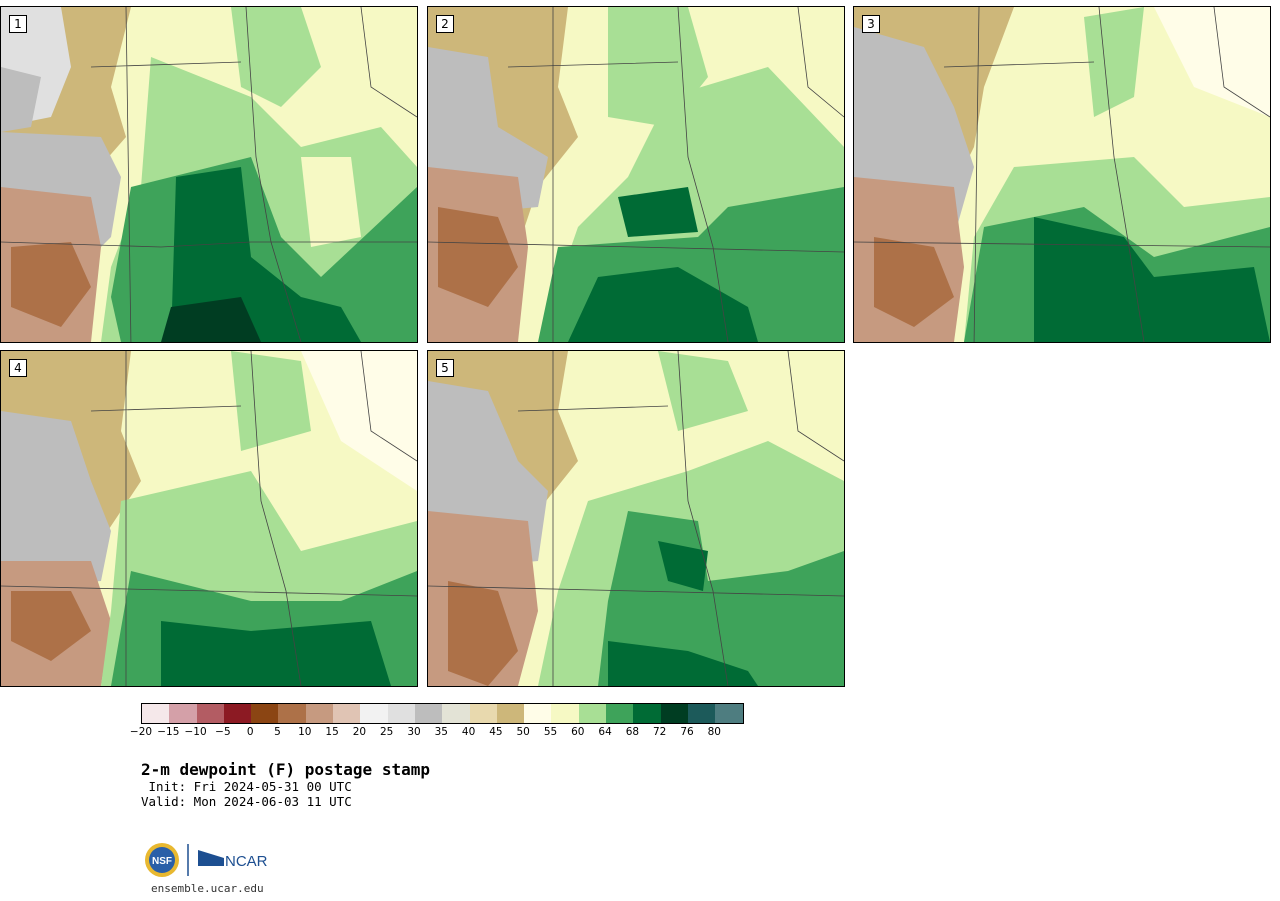 This screenshot has height=901, width=1280. I want to click on map-panel-3: 3, so click(1062, 174).